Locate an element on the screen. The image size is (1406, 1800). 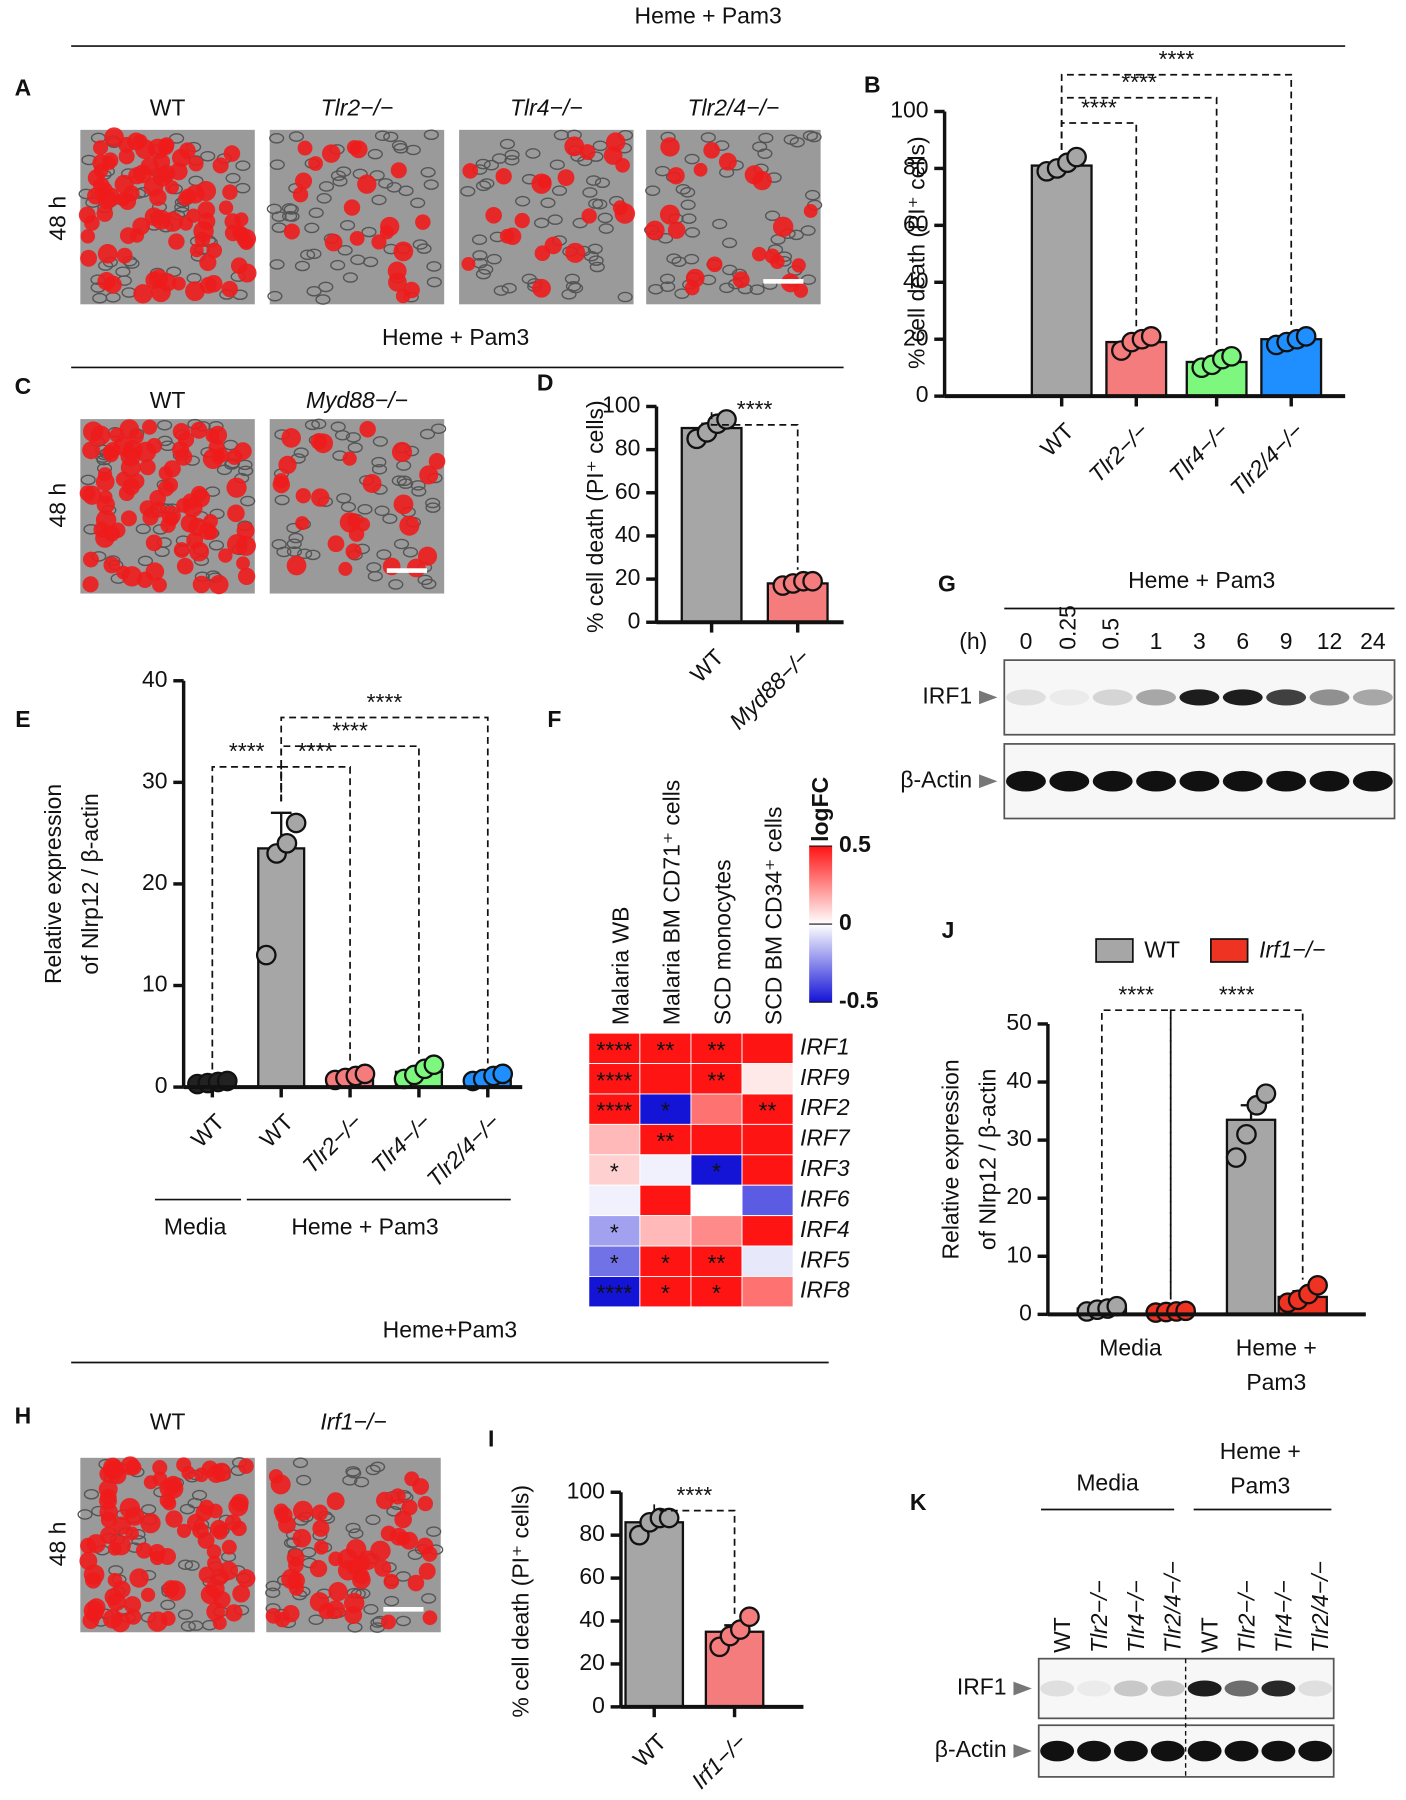
x-tick-label: WT is located at coordinates (707, 666).